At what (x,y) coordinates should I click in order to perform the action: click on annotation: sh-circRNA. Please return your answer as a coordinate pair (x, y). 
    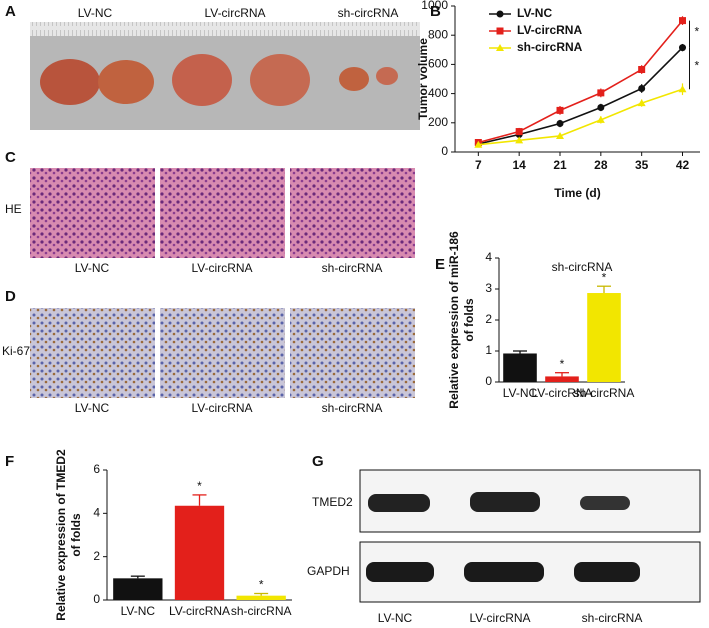
    Looking at the image, I should click on (582, 267).